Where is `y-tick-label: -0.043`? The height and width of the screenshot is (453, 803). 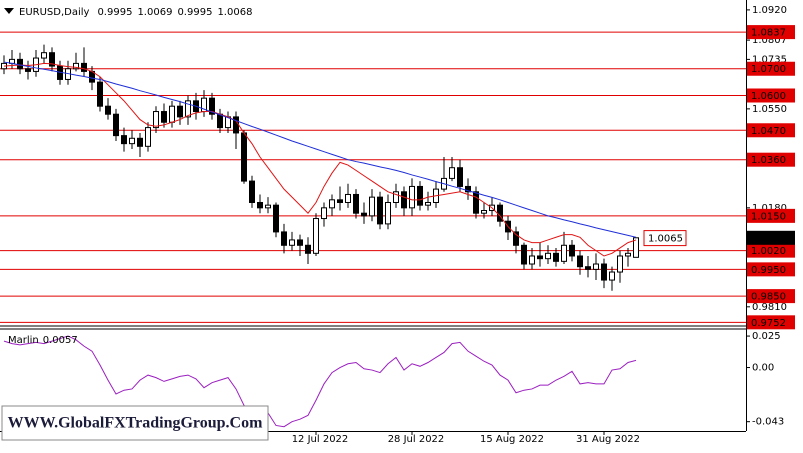 y-tick-label: -0.043 is located at coordinates (768, 422).